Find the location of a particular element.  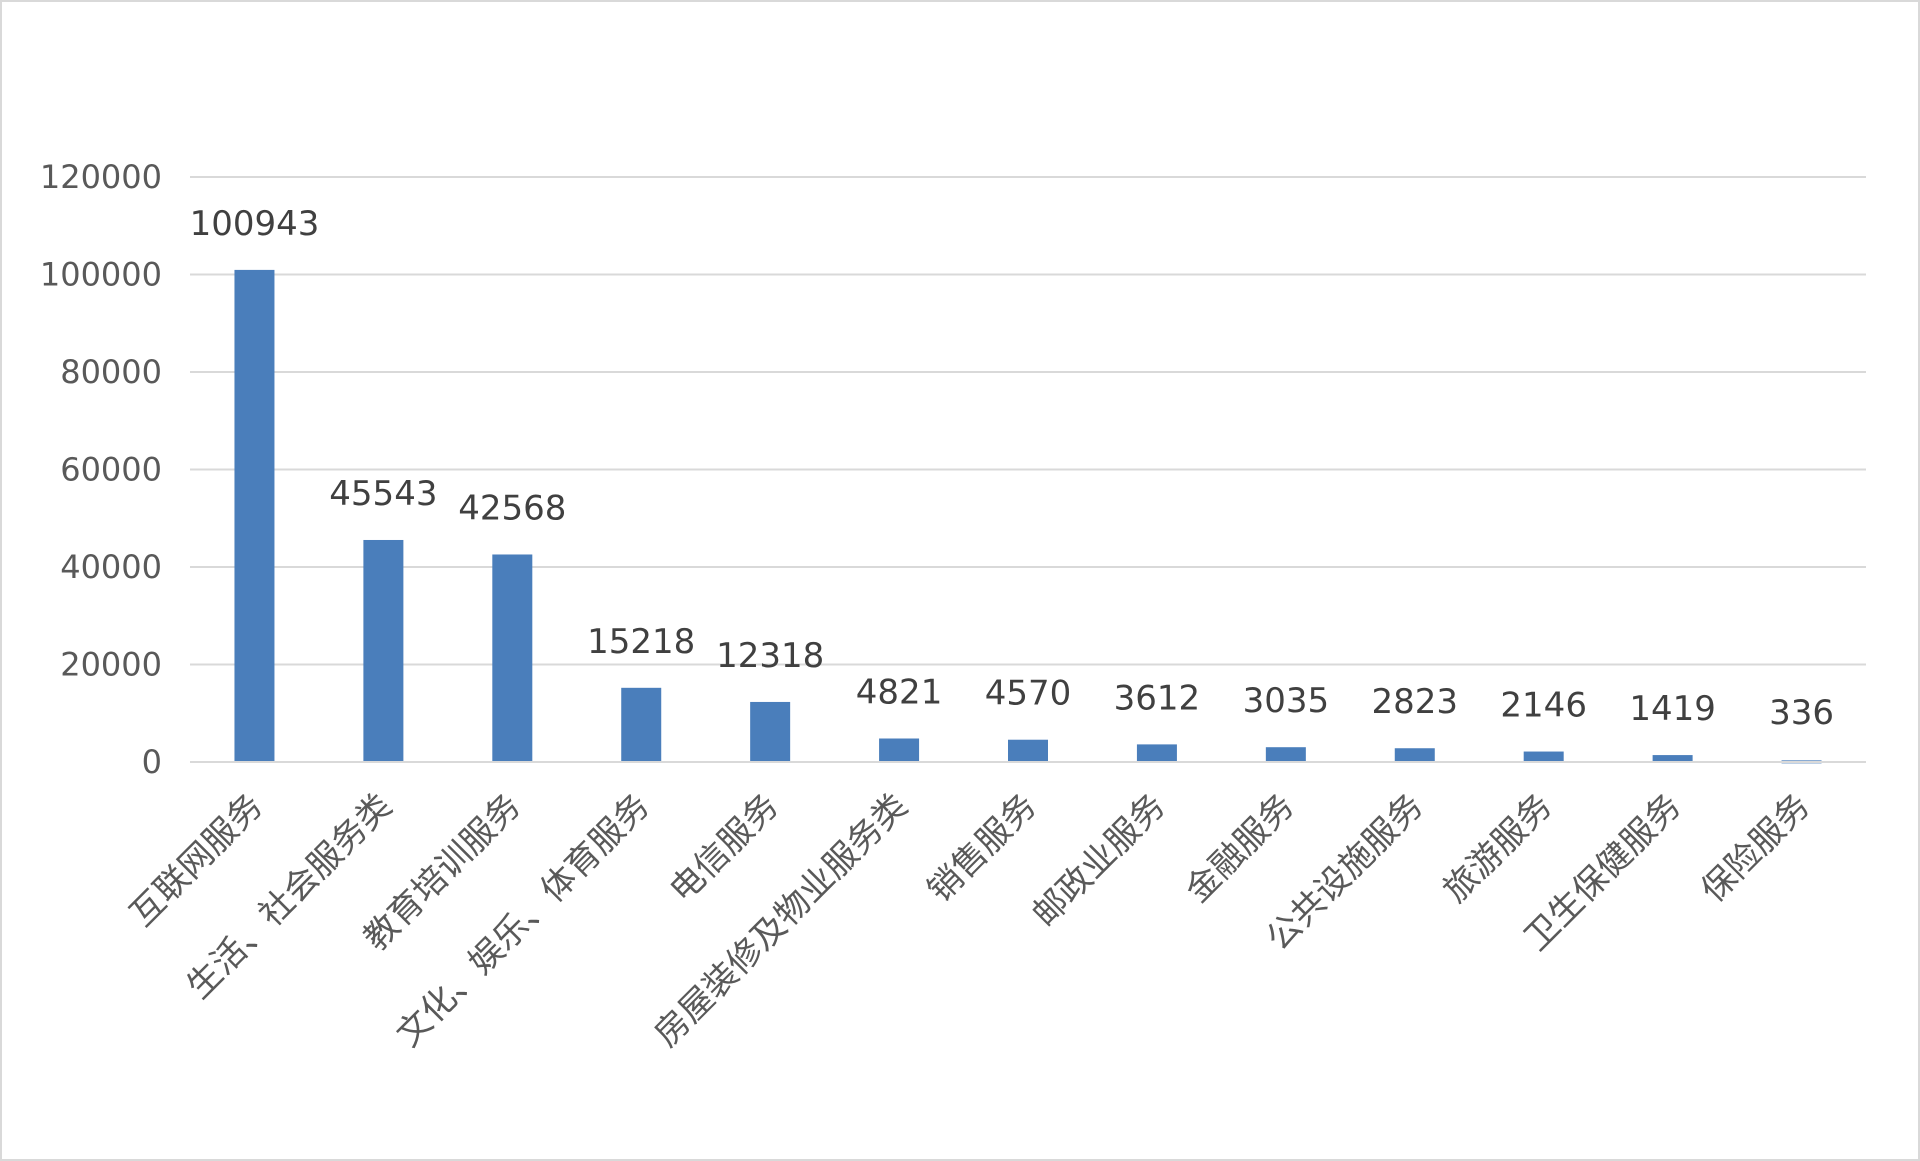

x-category-label: 旅游服务 is located at coordinates (1498, 848).